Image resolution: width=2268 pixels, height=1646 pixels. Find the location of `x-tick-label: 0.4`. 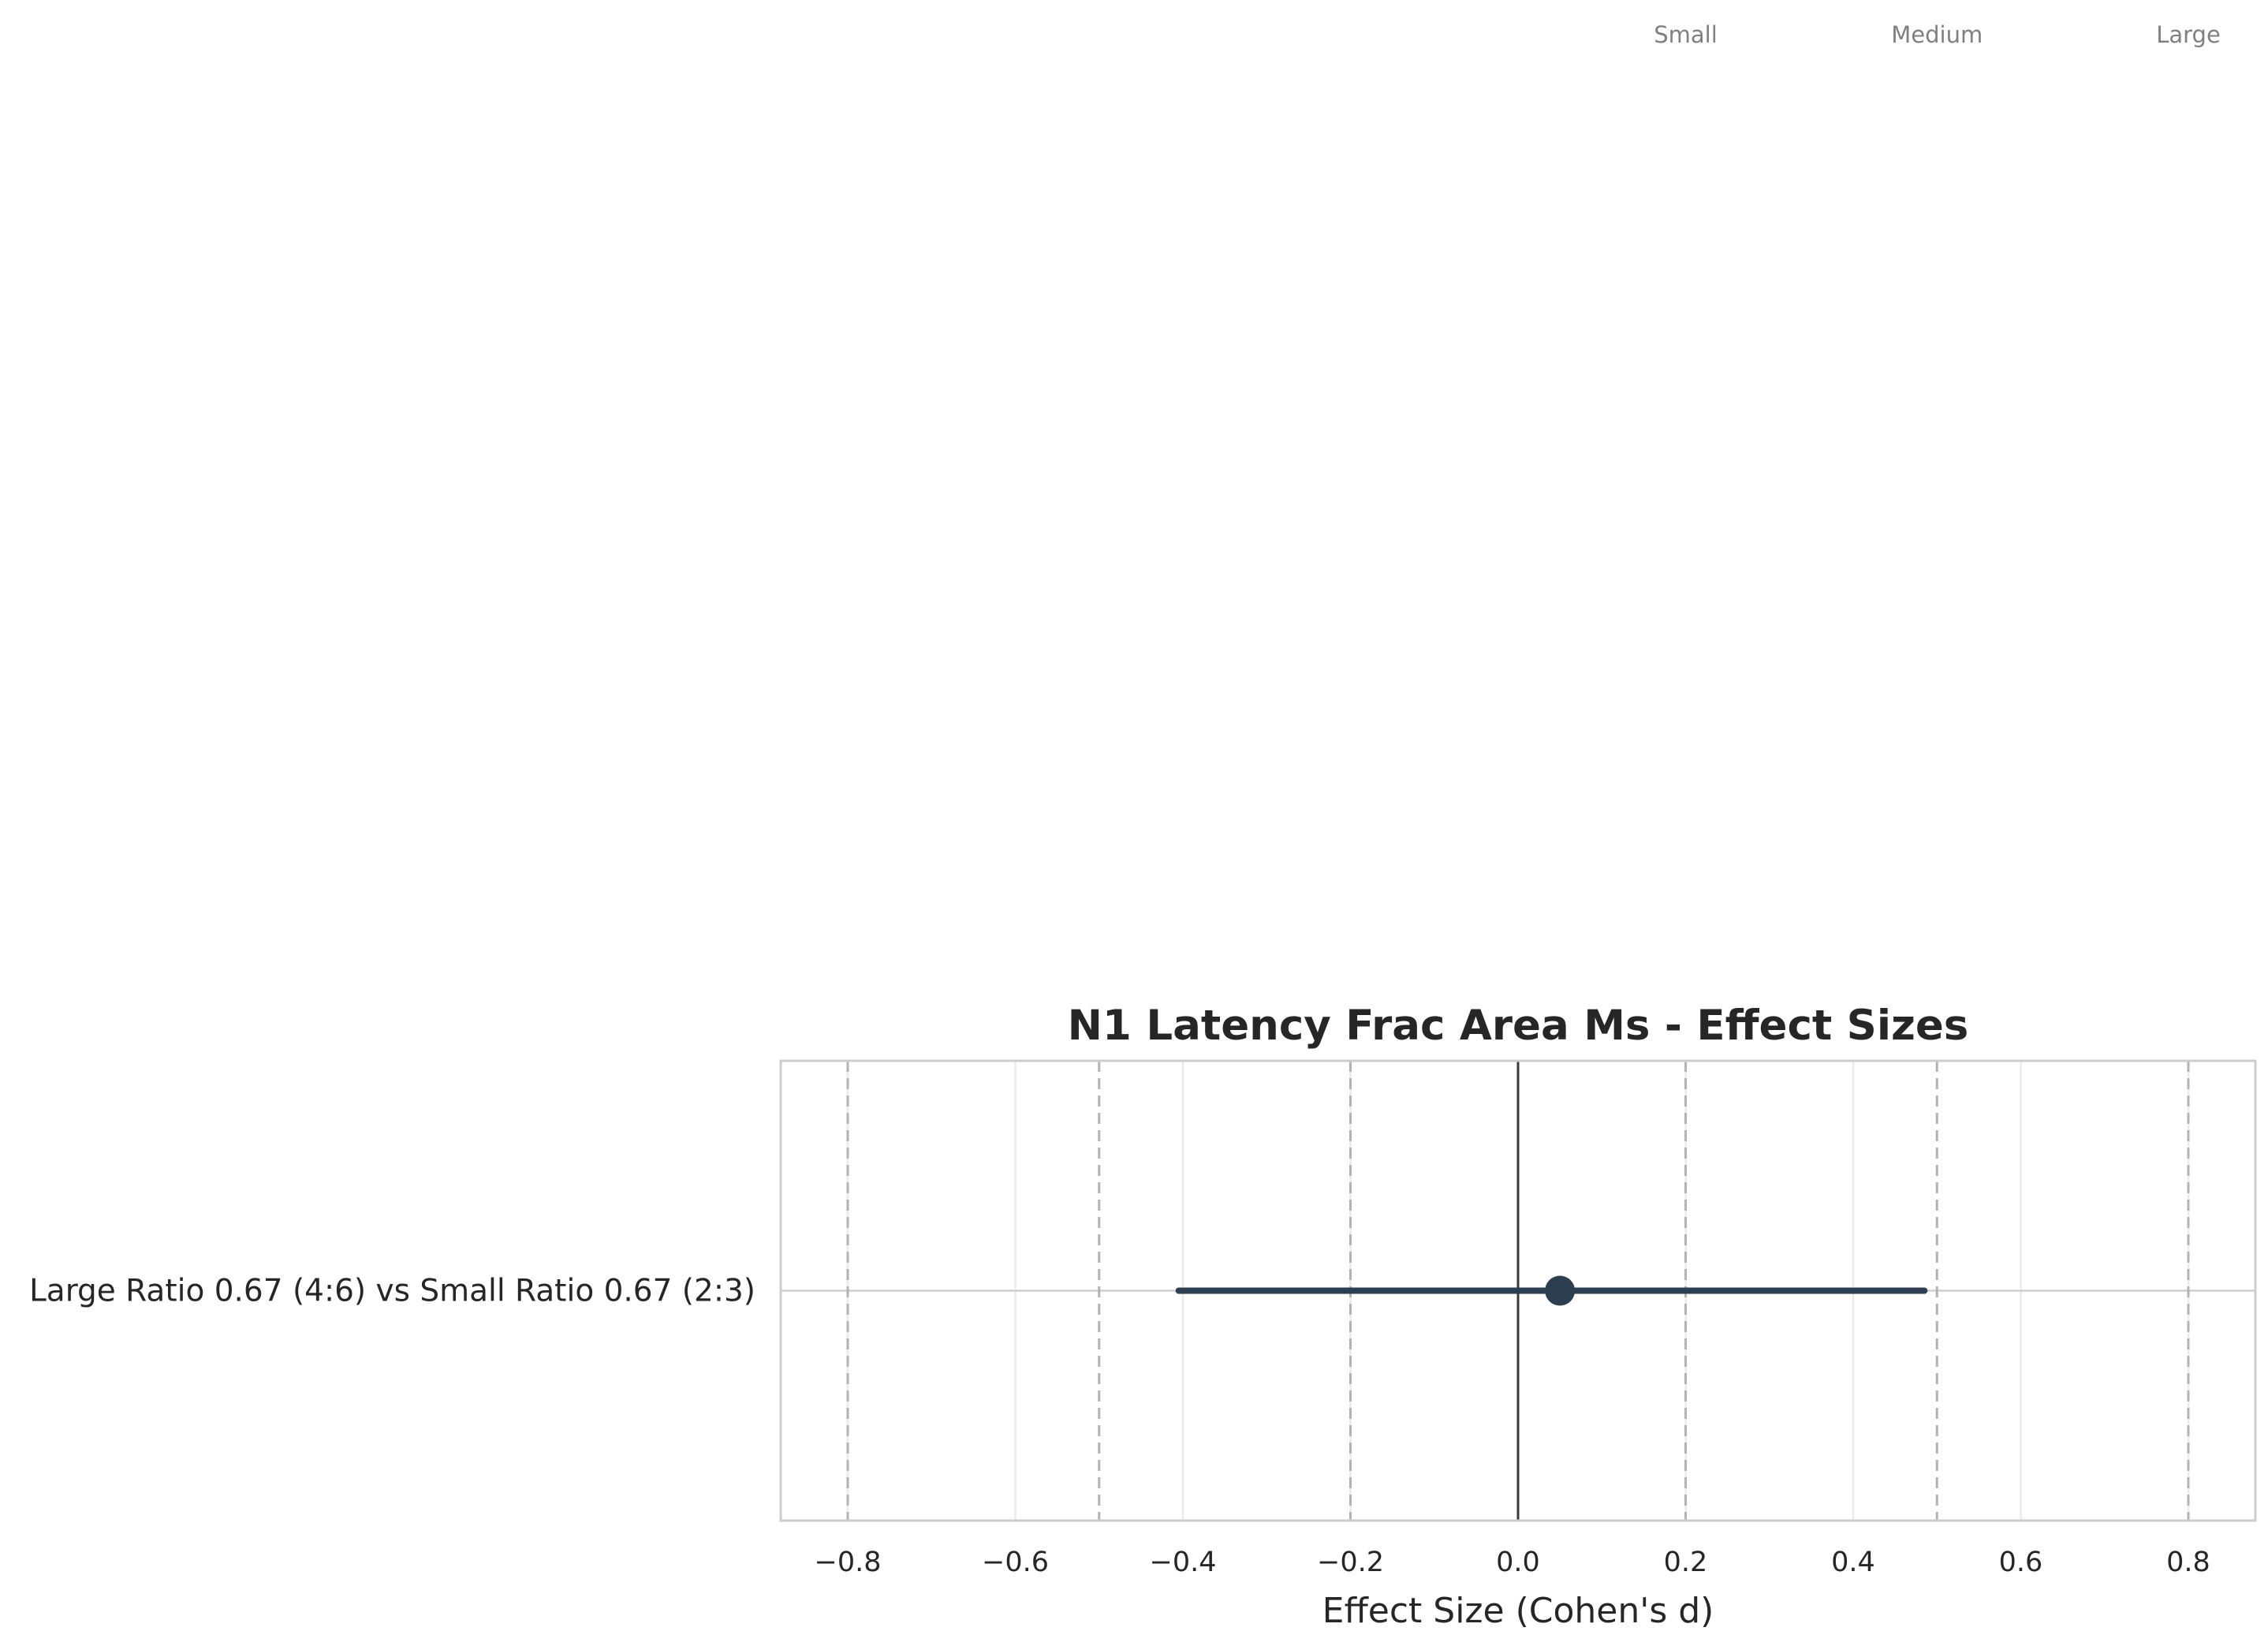

x-tick-label: 0.4 is located at coordinates (1853, 1562).